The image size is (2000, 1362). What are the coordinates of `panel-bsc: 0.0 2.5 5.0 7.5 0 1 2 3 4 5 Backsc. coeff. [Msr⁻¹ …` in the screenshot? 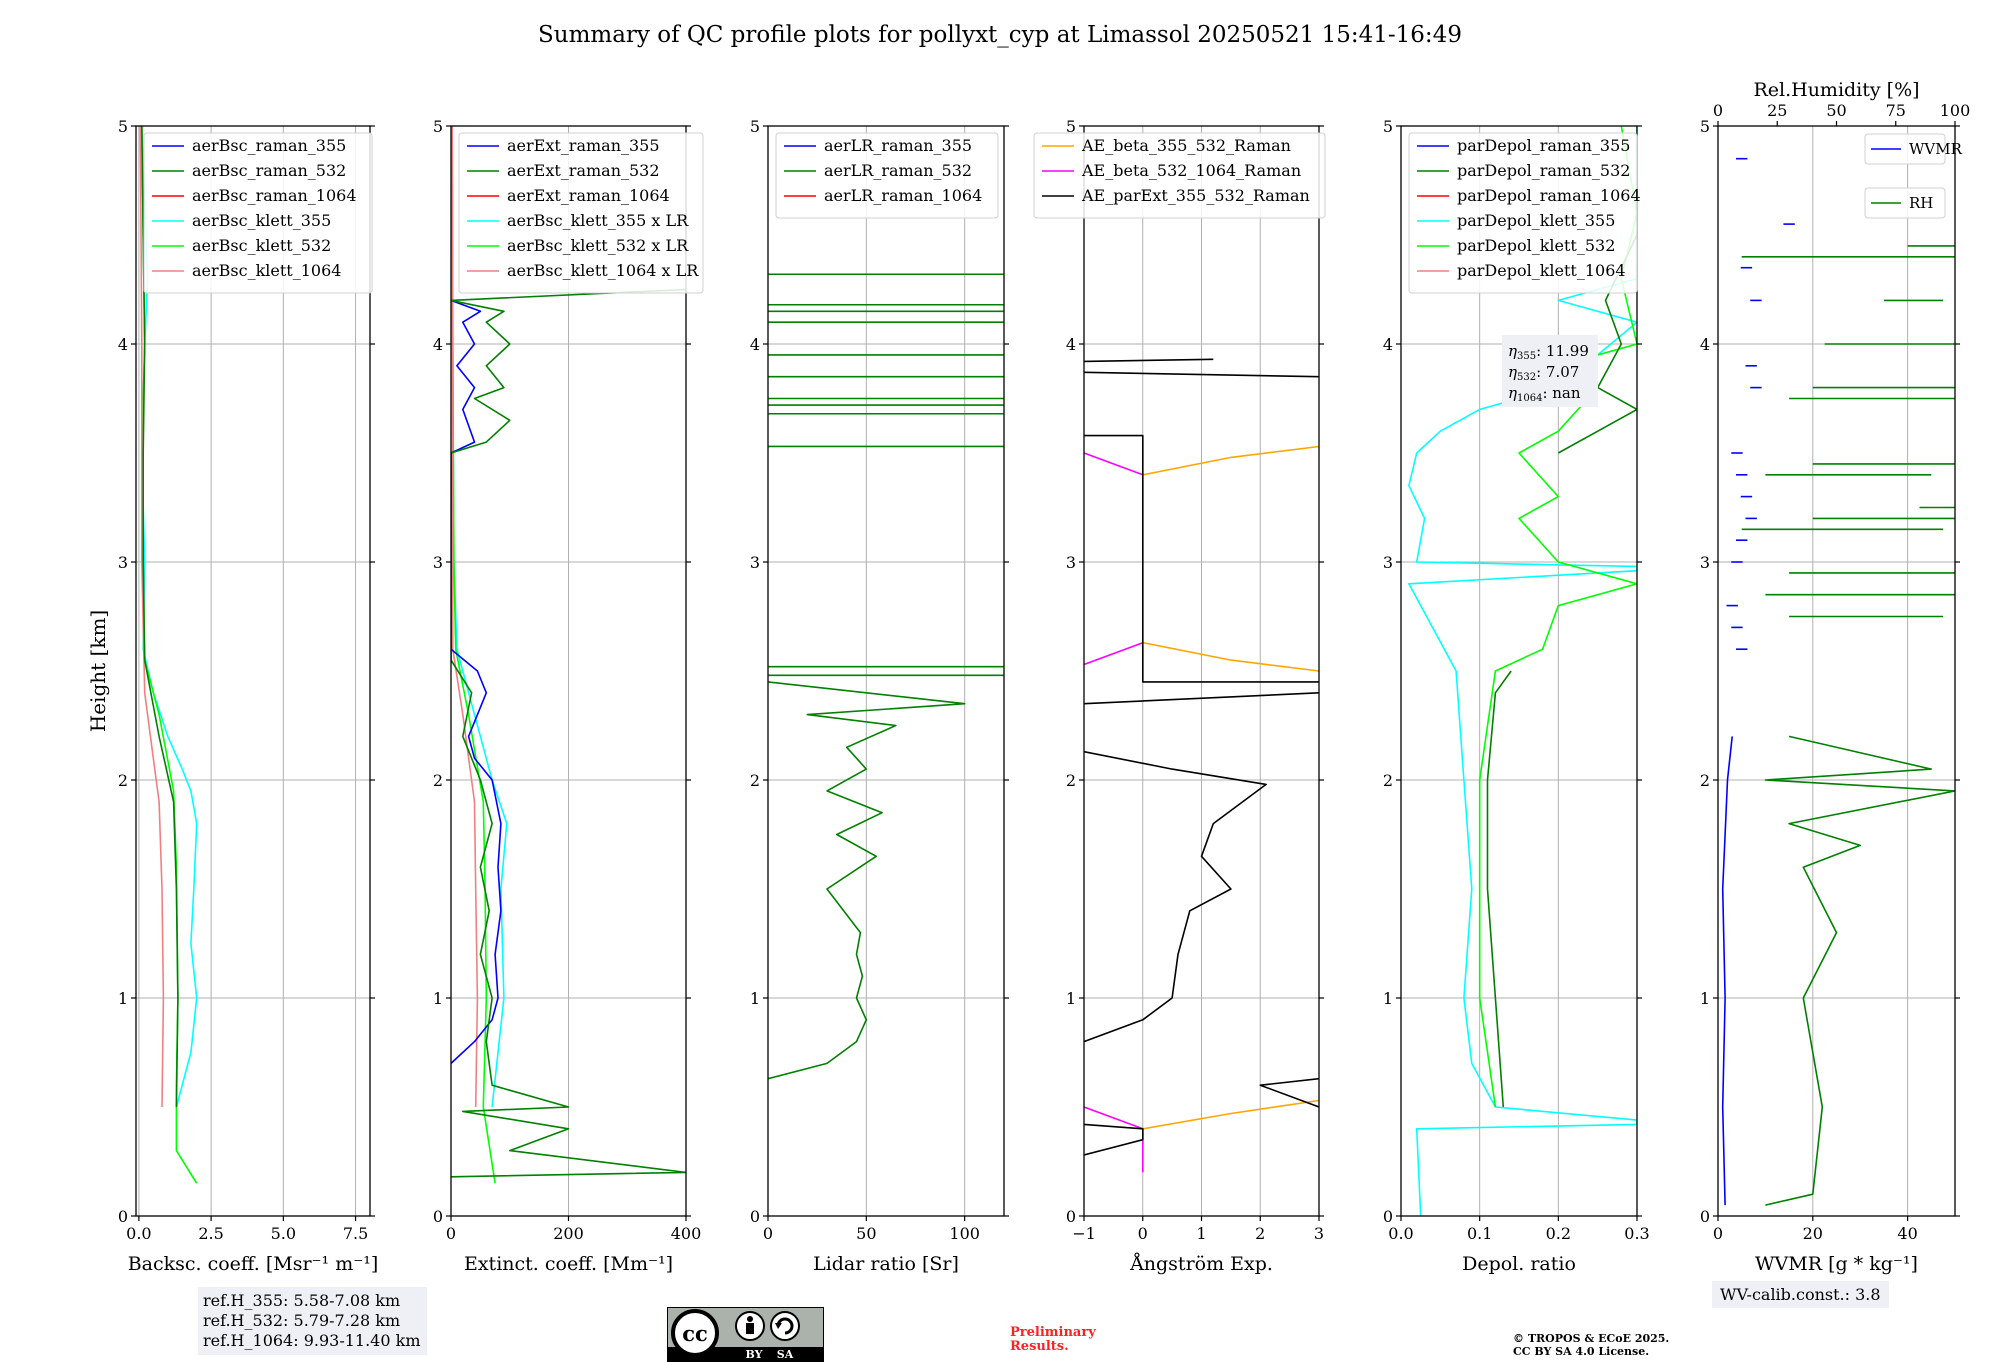 It's located at (248, 696).